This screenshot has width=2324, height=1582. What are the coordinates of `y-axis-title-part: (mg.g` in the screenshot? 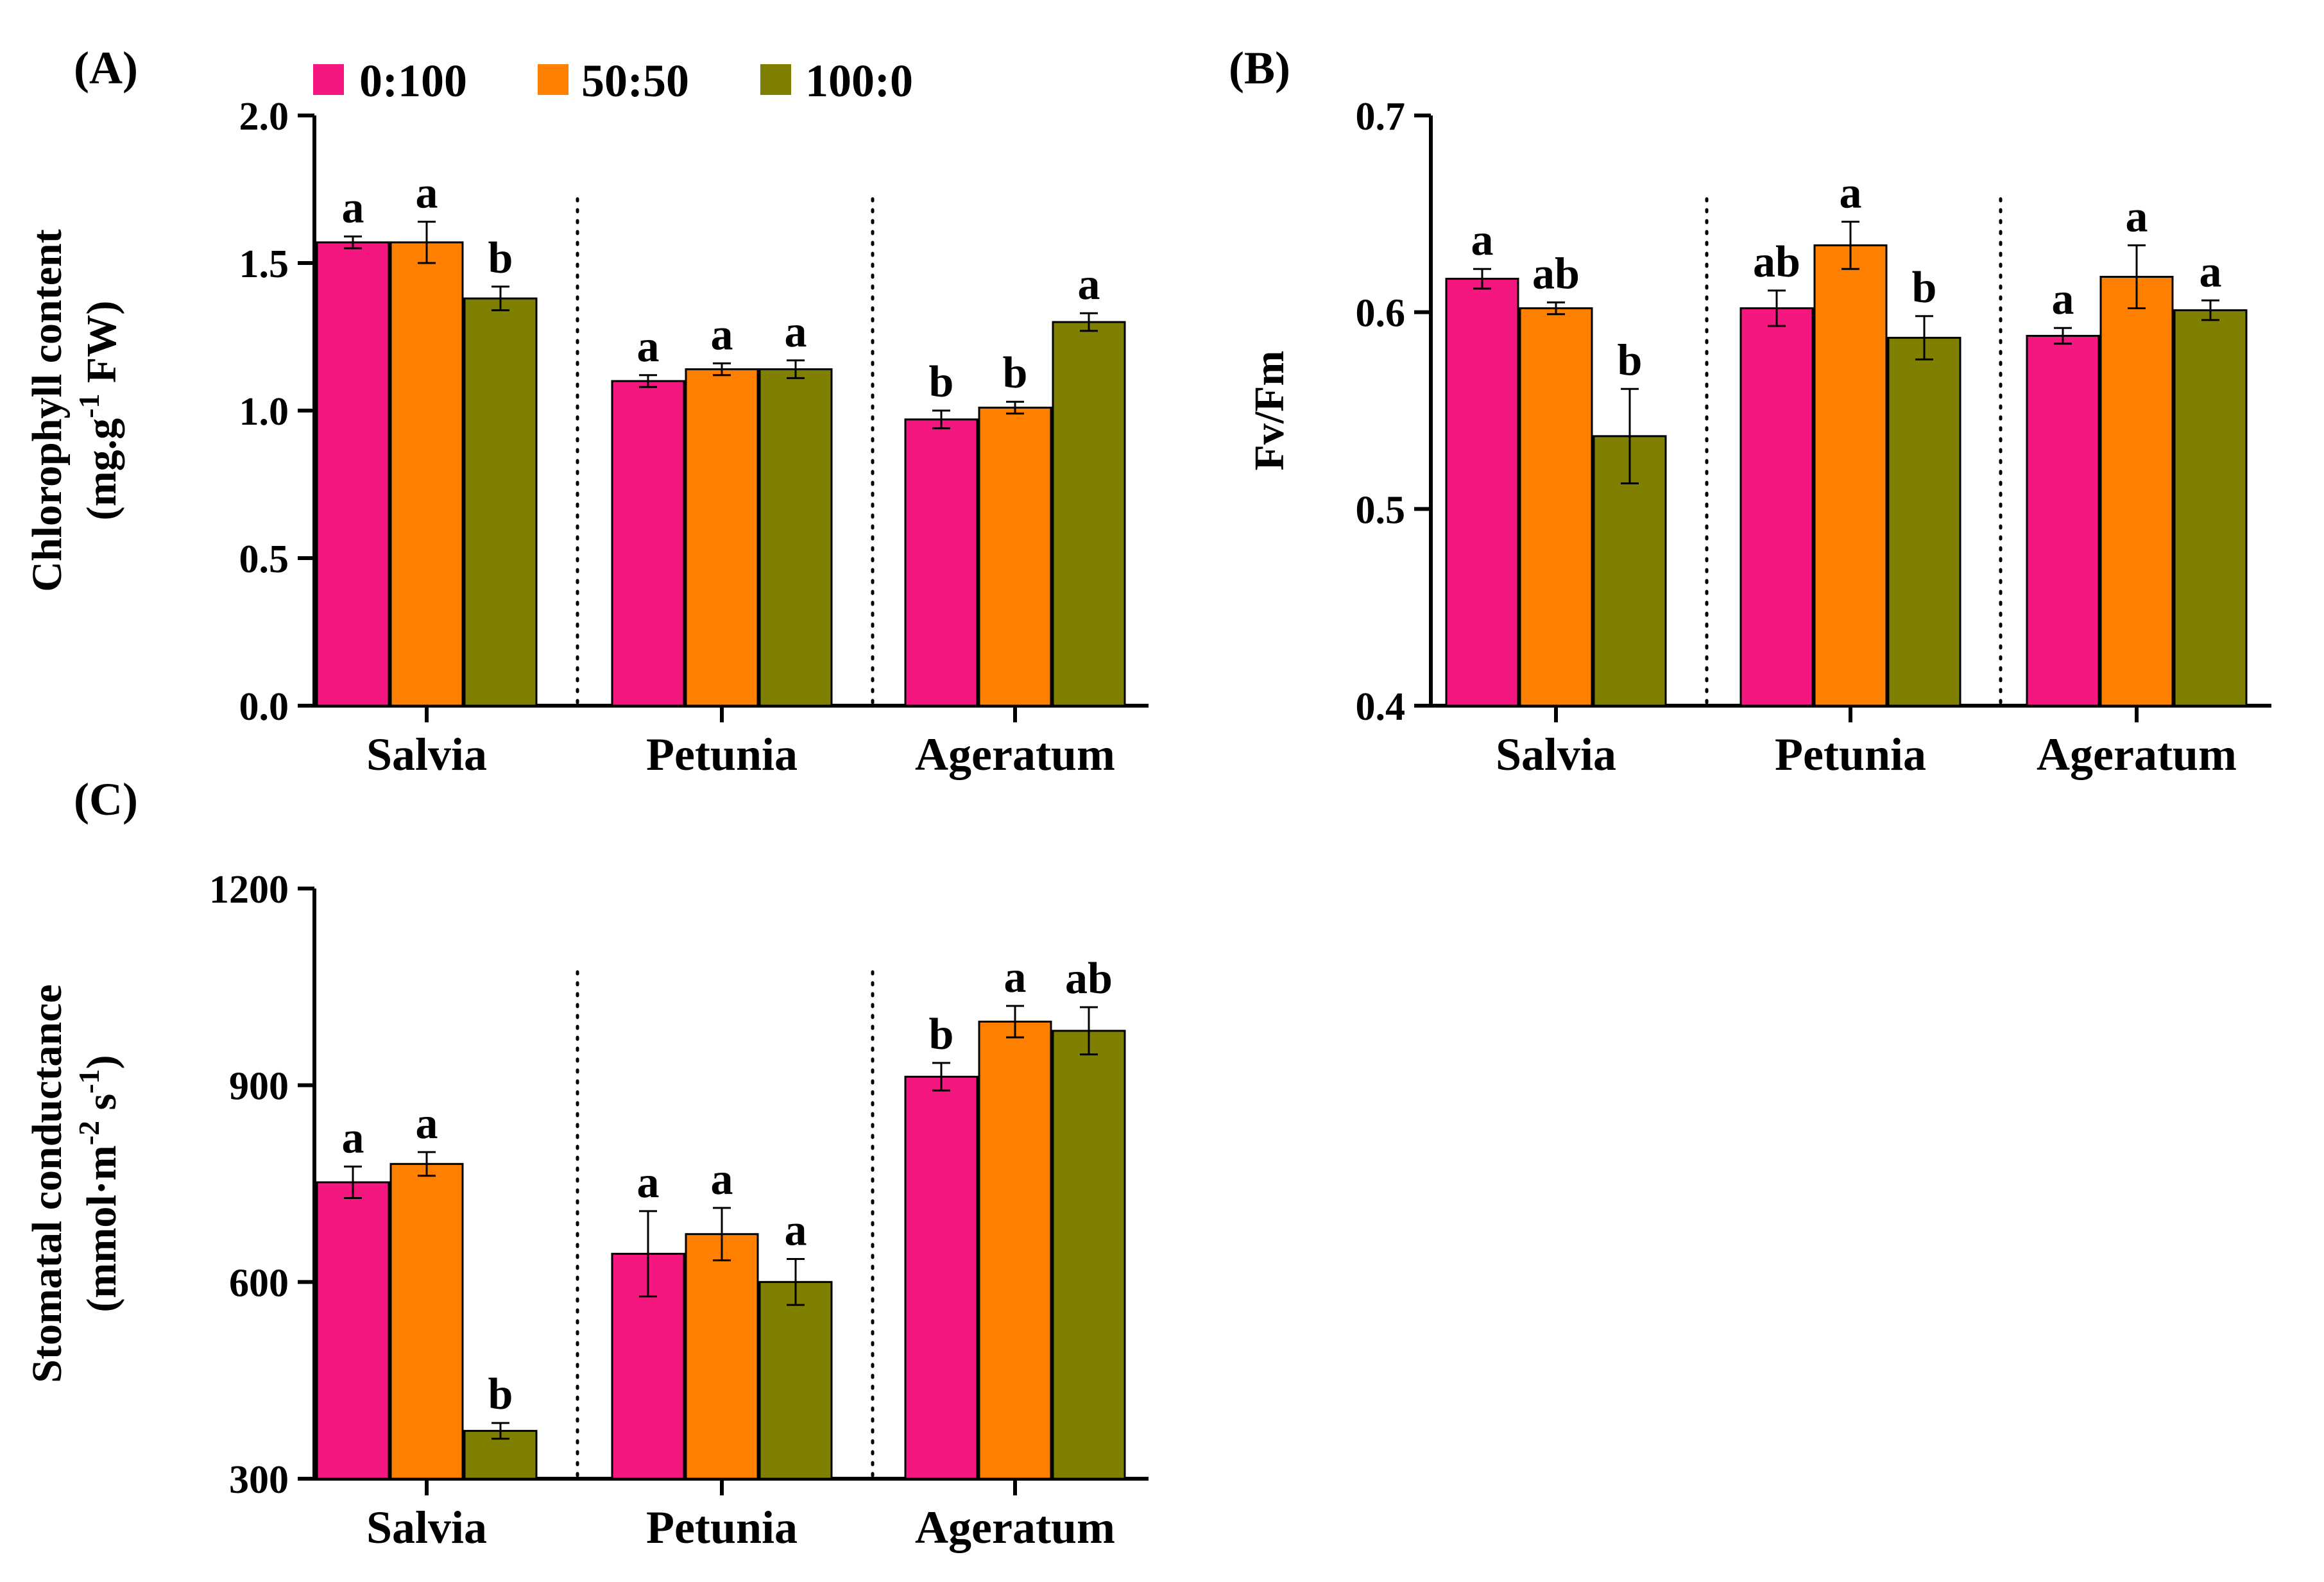 It's located at (101, 469).